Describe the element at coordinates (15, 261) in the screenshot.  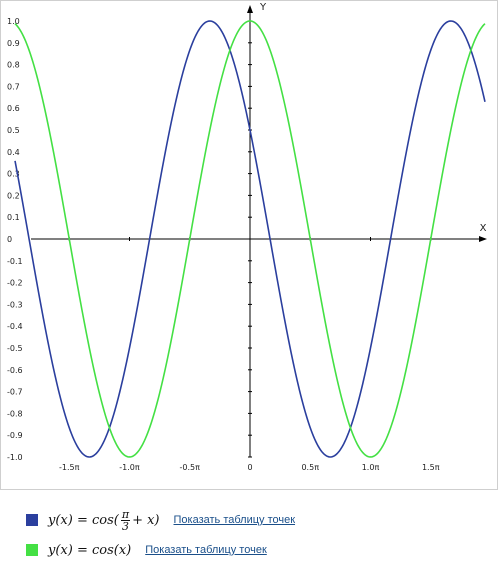
I see `y-tick-label: -0.1` at that location.